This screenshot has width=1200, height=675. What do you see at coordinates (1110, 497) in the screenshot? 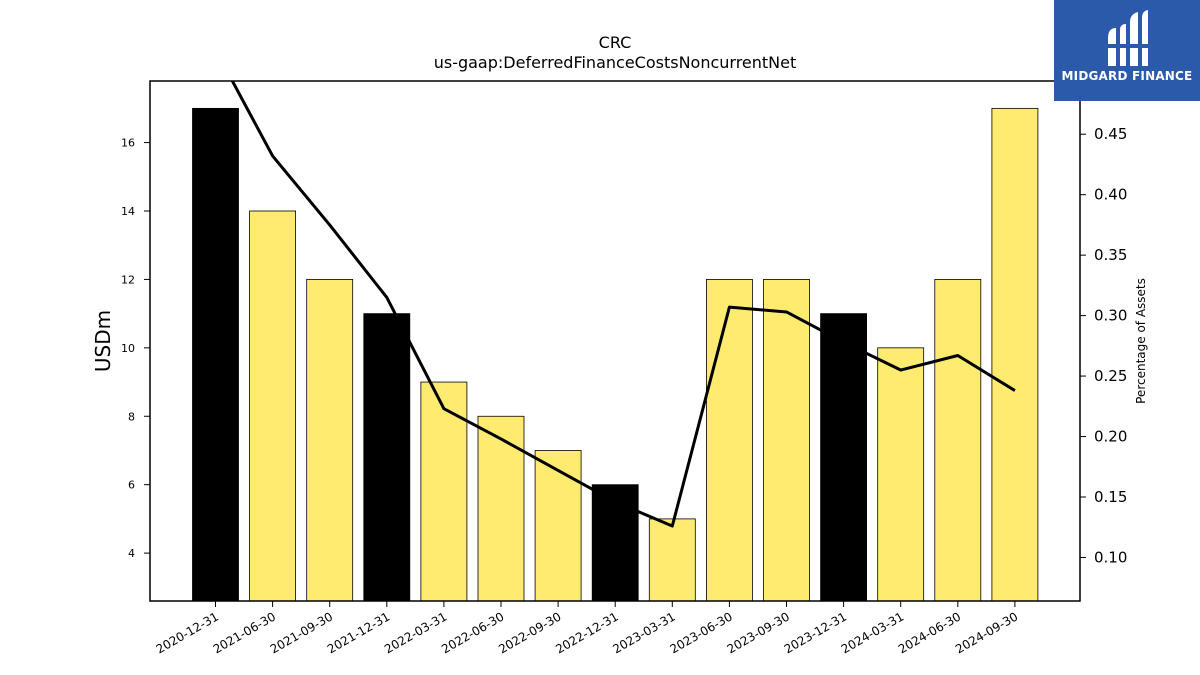
I see `y2-tick-label: 0.15` at bounding box center [1110, 497].